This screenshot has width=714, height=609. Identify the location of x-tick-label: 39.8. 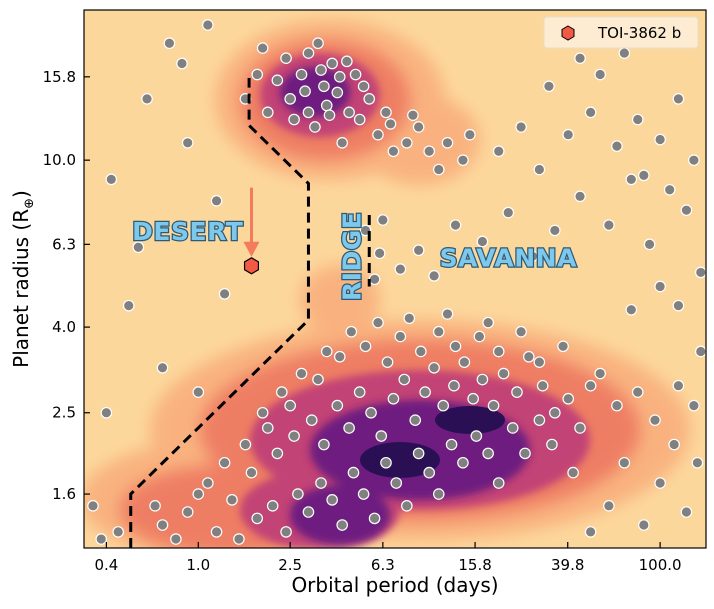
(567, 565).